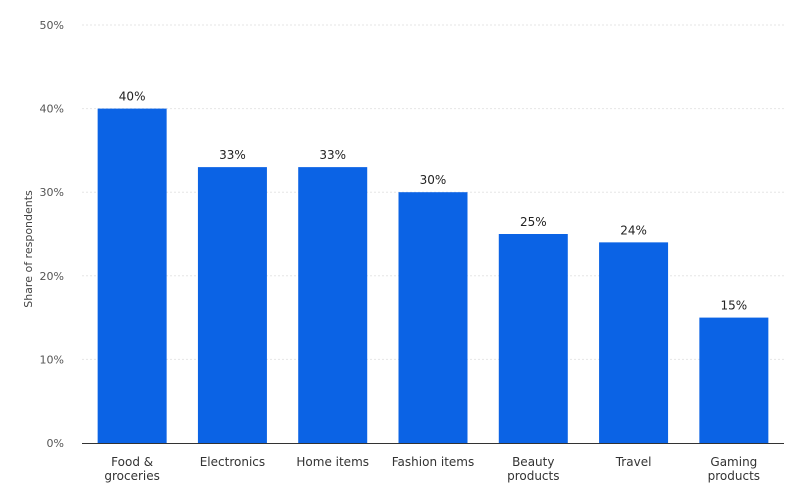  I want to click on category-label-line: Gaming, so click(733, 462).